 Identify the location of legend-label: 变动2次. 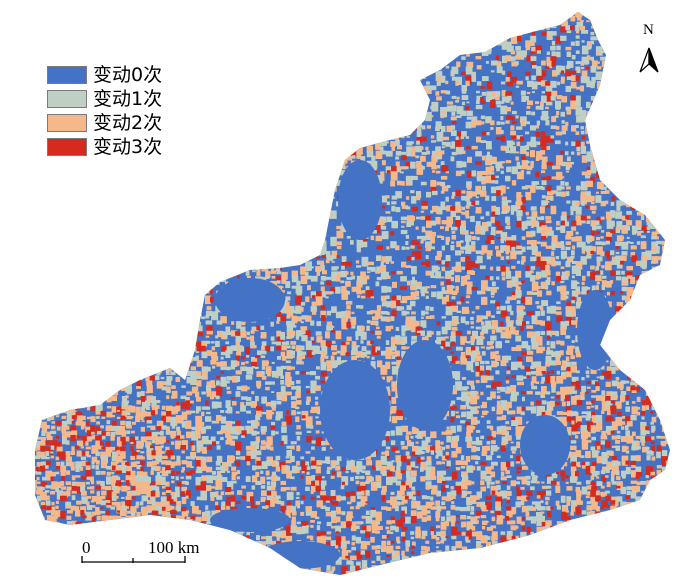
(128, 122).